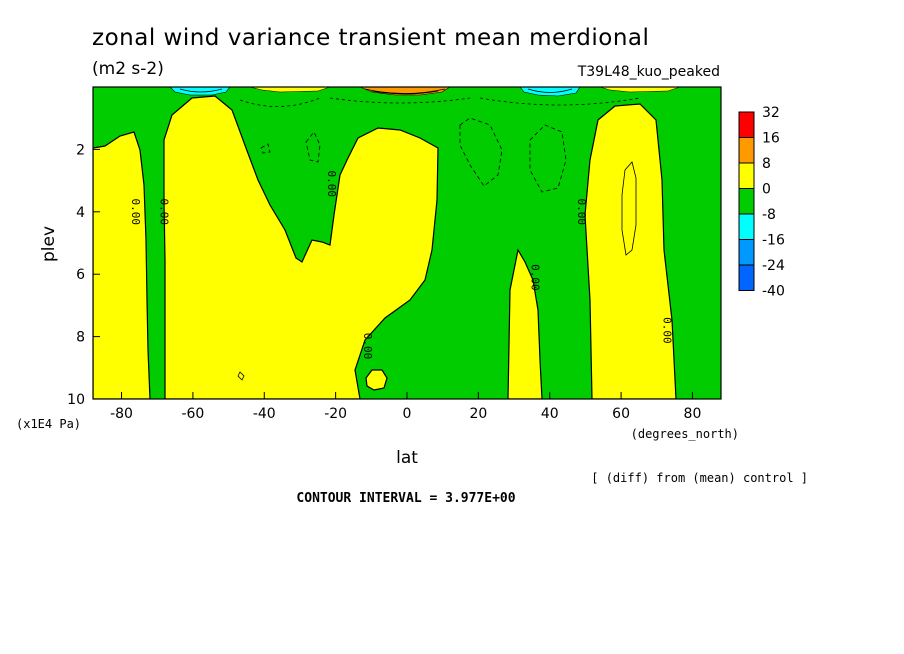 This screenshot has height=654, width=904. I want to click on y-tick-label: 2, so click(80, 150).